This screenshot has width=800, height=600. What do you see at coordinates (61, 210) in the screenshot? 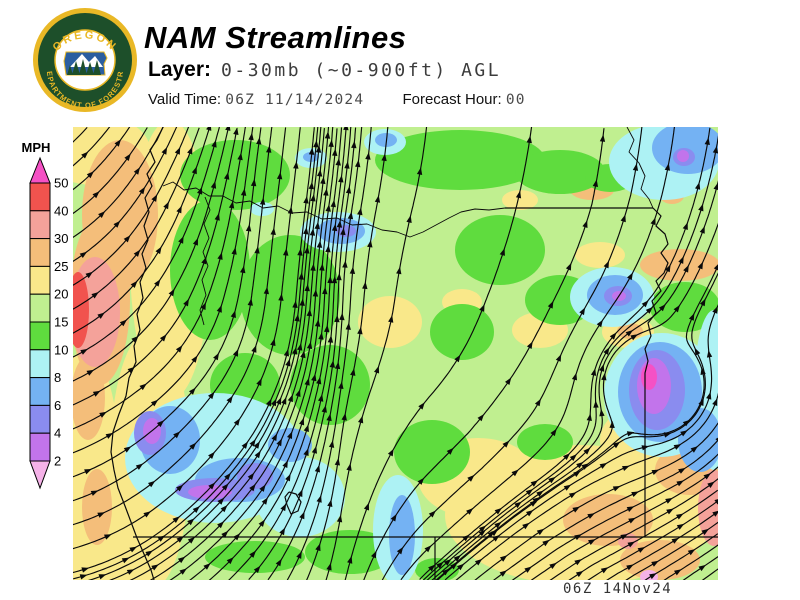
I see `legend-tick-label: 40` at bounding box center [61, 210].